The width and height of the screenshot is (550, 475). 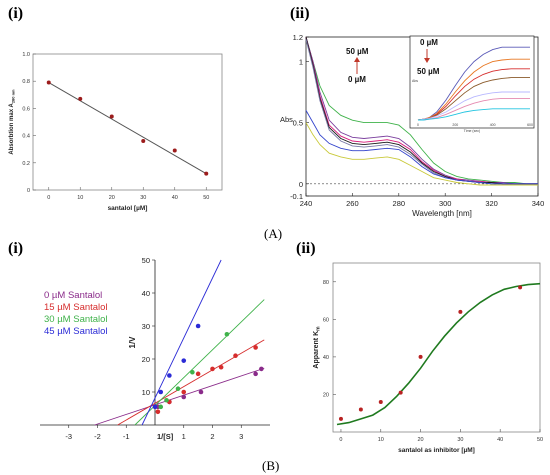 What do you see at coordinates (212, 436) in the screenshot?
I see `x-tick-label: 2` at bounding box center [212, 436].